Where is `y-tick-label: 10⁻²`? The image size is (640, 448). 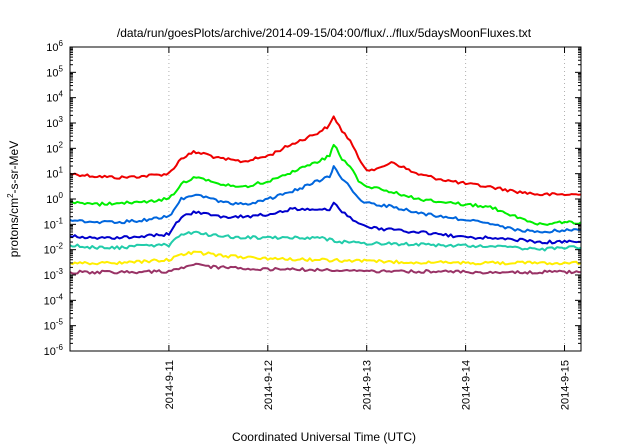 y-tick-label: 10⁻² is located at coordinates (54, 249).